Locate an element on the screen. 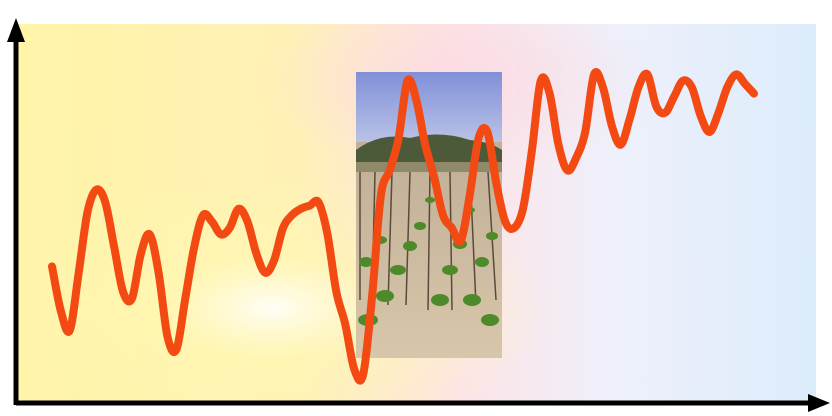 The width and height of the screenshot is (832, 416). vineyard-photo is located at coordinates (429, 215).